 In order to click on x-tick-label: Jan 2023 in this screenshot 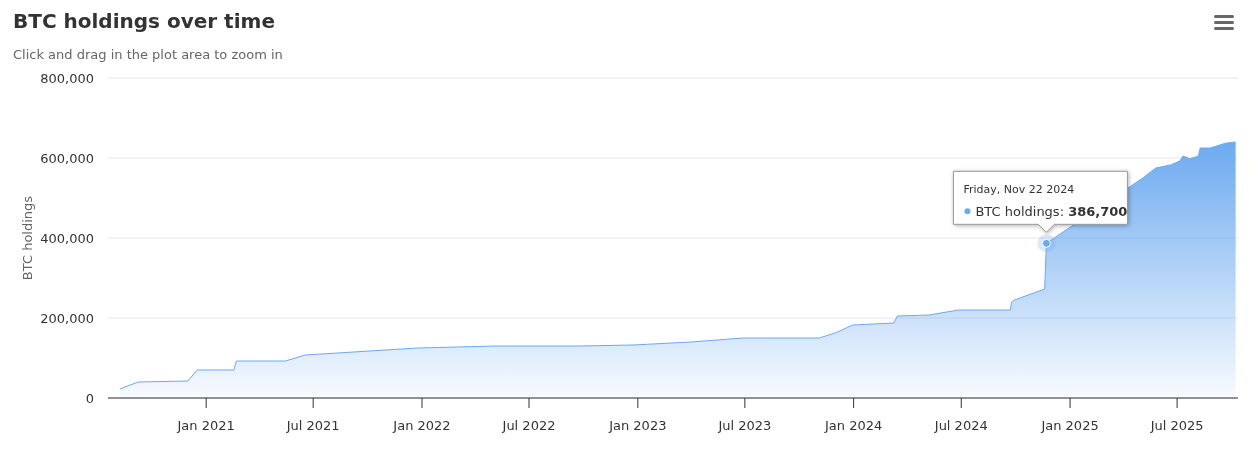, I will do `click(637, 425)`.